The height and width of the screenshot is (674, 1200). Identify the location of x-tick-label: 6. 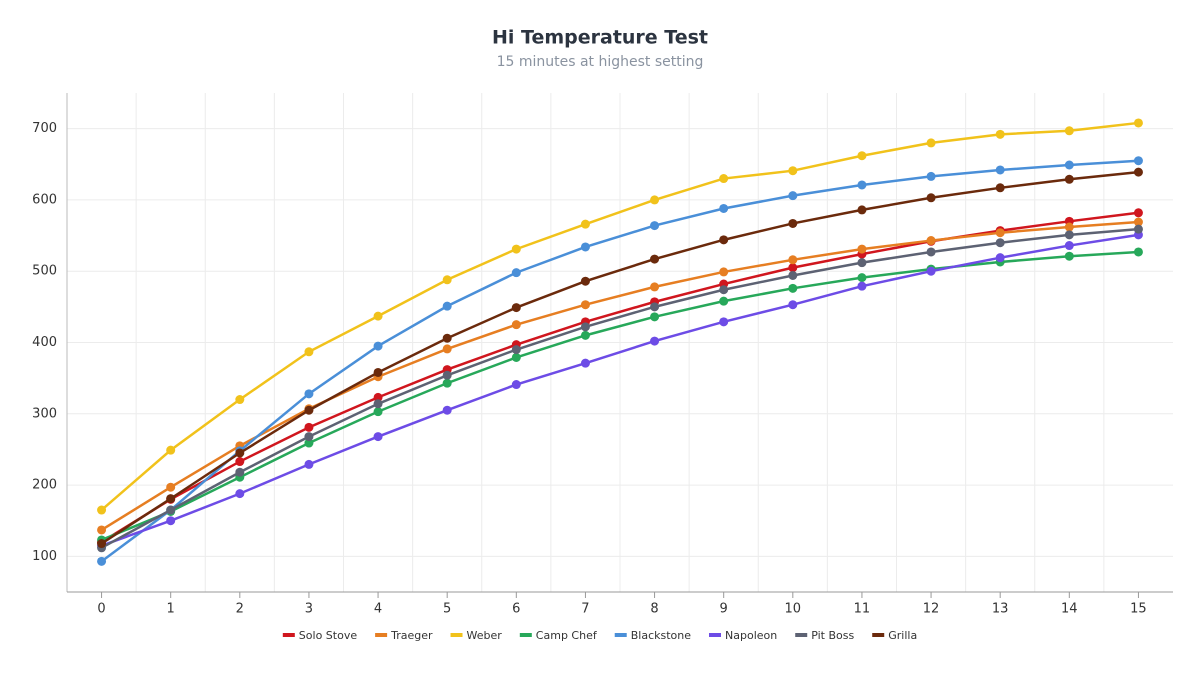
(516, 609).